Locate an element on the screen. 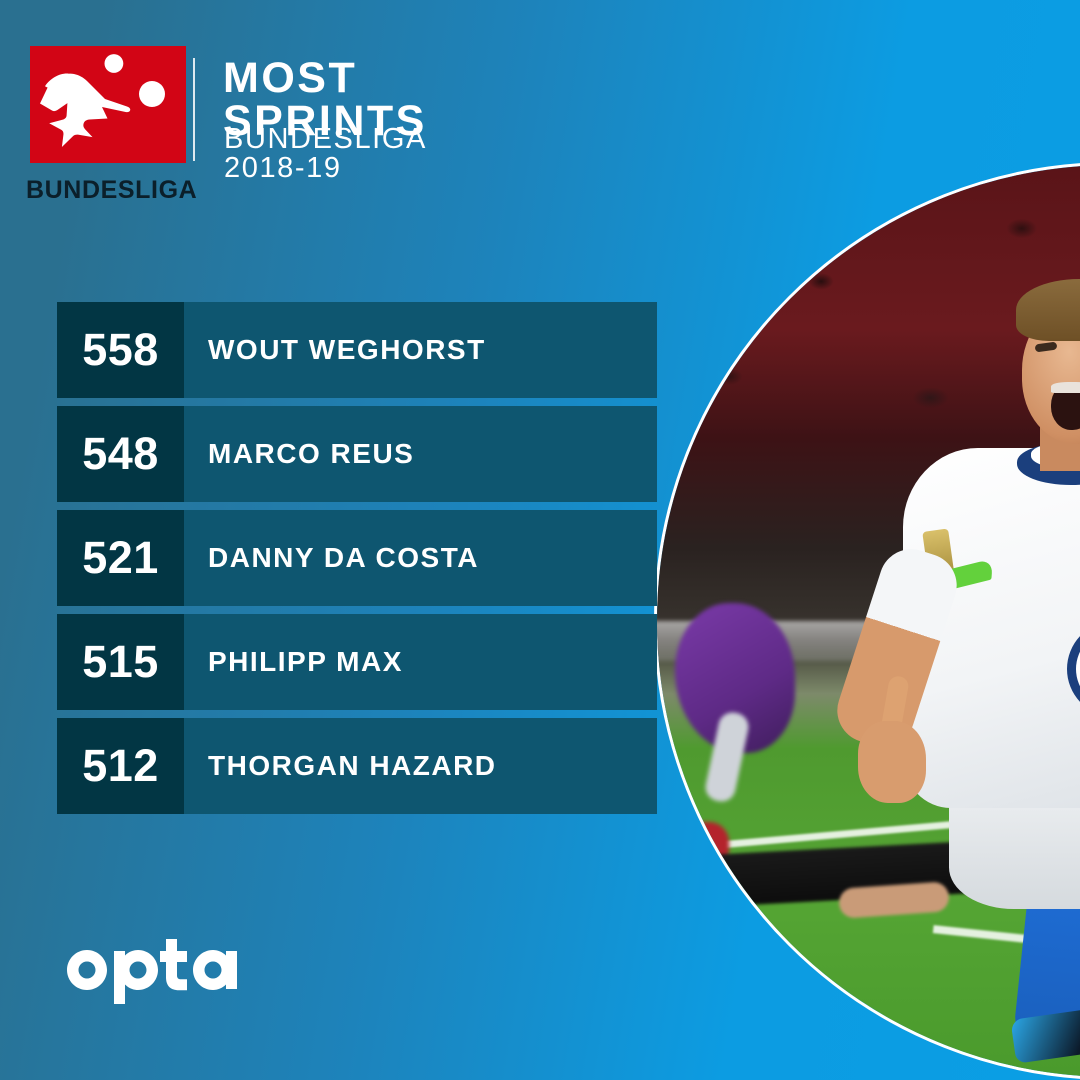 The width and height of the screenshot is (1080, 1080). ranking-row: 512 THORGAN HAZARD is located at coordinates (357, 766).